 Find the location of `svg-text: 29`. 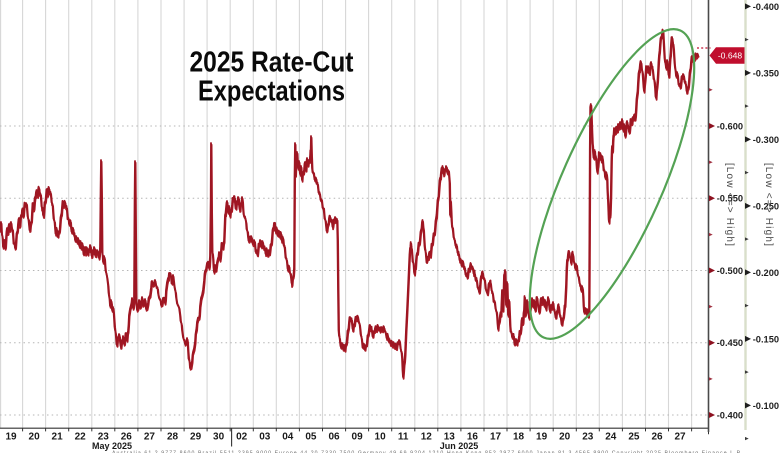

svg-text: 29 is located at coordinates (196, 437).